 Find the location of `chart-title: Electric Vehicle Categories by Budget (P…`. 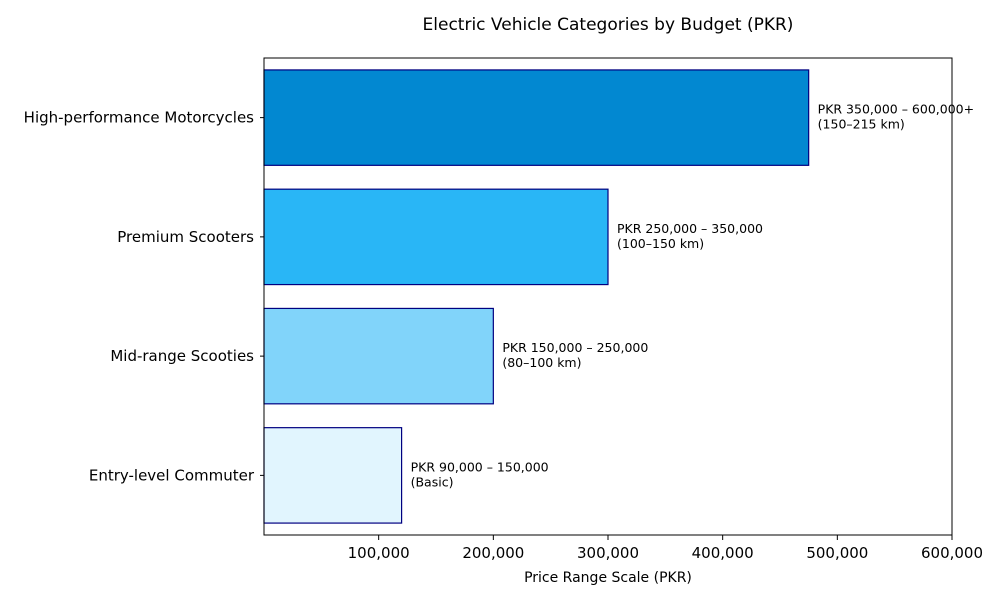

chart-title: Electric Vehicle Categories by Budget (P… is located at coordinates (608, 25).